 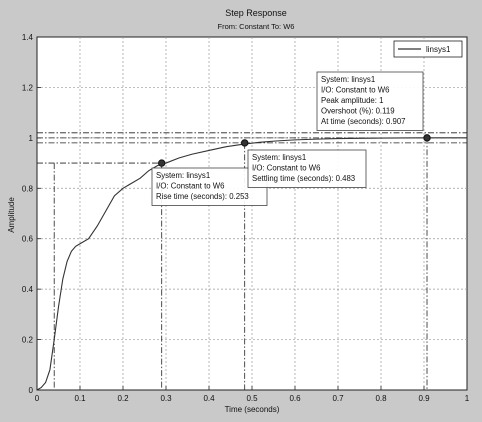 I want to click on x-tick-labels: 0 0.1 0.2 0.3 0.4 0.5 0.6 0.7 0.8 0.9 1, so click(x=252, y=394).